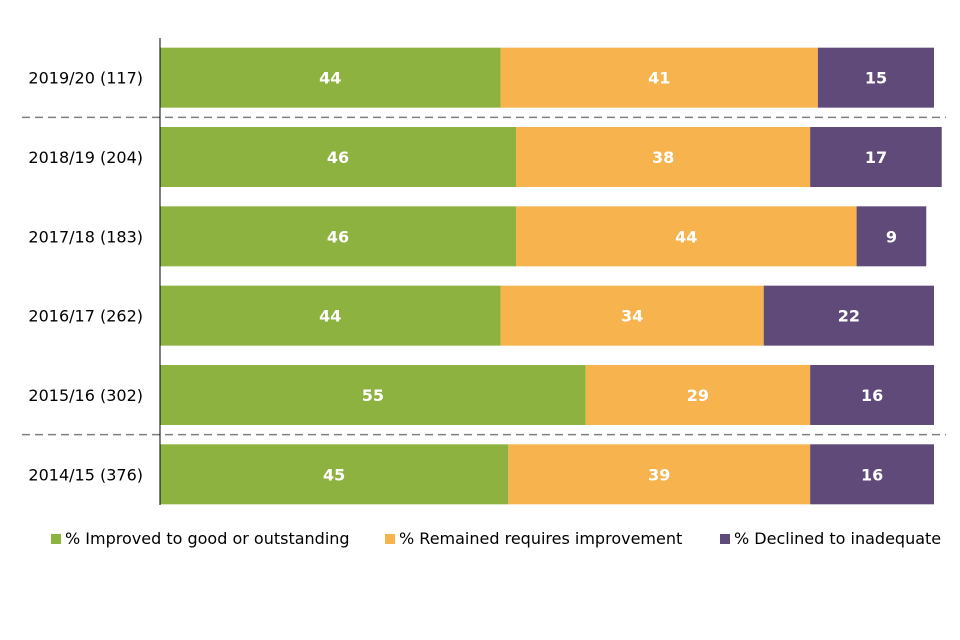 This screenshot has height=640, width=960. I want to click on legend-swatch-remained, so click(390, 539).